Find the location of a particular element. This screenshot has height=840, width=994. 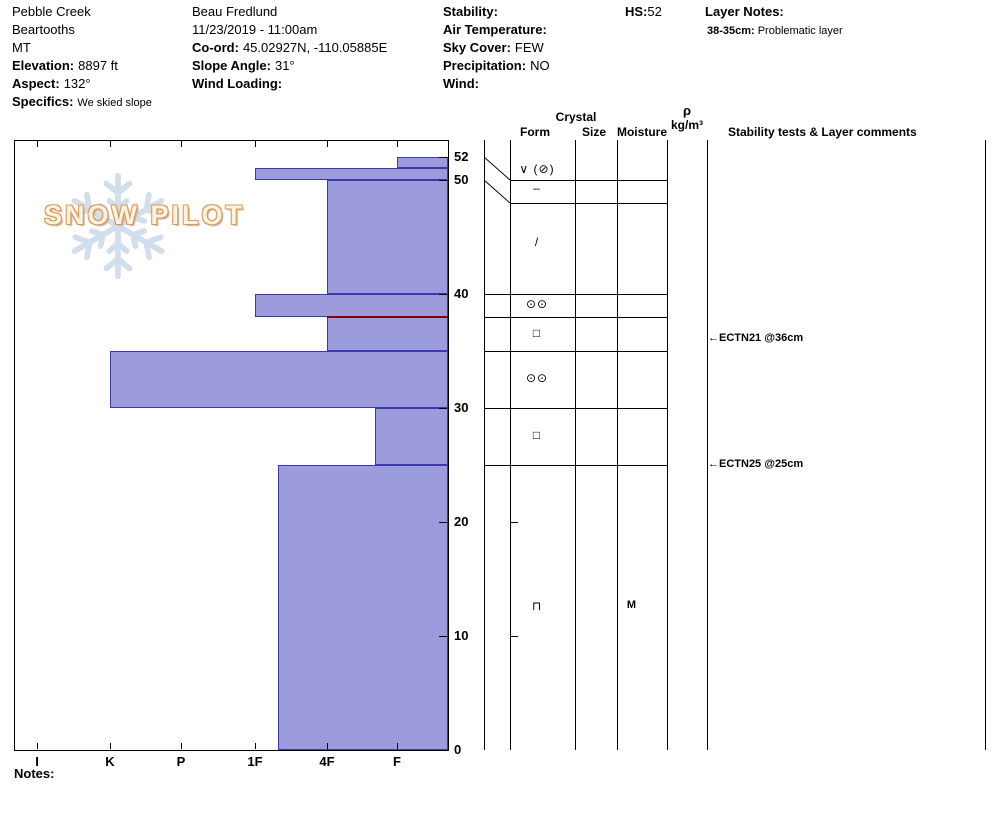

moisture-column-header: Moisture is located at coordinates (641, 132).